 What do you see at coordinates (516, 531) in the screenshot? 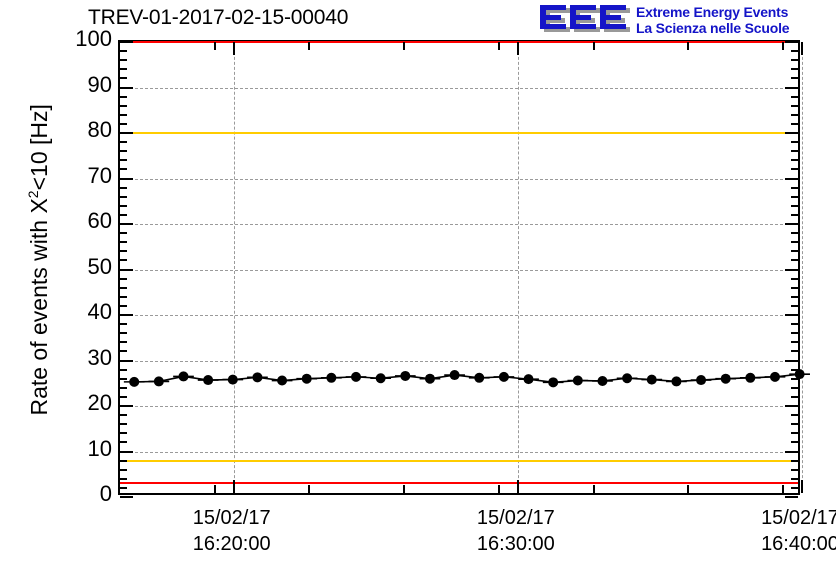
I see `x-tick-label: 15/02/17 16:30:00` at bounding box center [516, 531].